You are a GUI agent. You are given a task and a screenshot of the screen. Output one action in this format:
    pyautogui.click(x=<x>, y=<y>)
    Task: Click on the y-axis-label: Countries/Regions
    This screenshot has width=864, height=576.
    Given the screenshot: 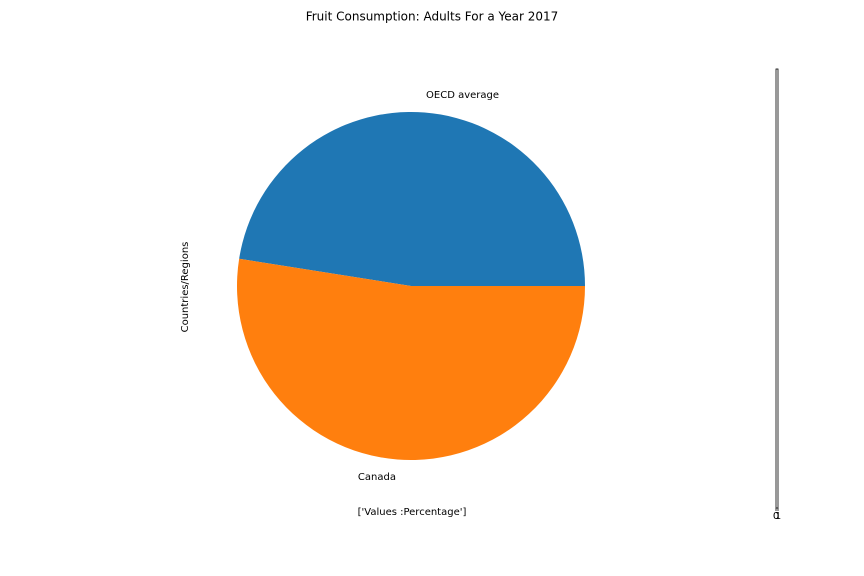 What is the action you would take?
    pyautogui.click(x=185, y=287)
    